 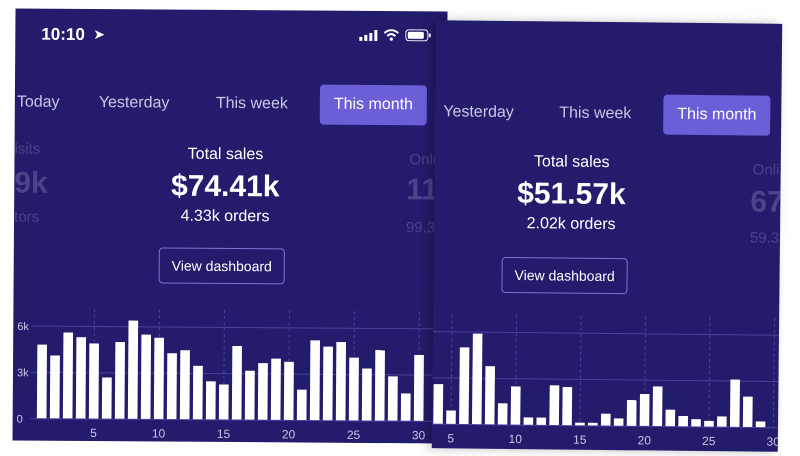 I want to click on visits-label: isits, so click(x=27, y=149).